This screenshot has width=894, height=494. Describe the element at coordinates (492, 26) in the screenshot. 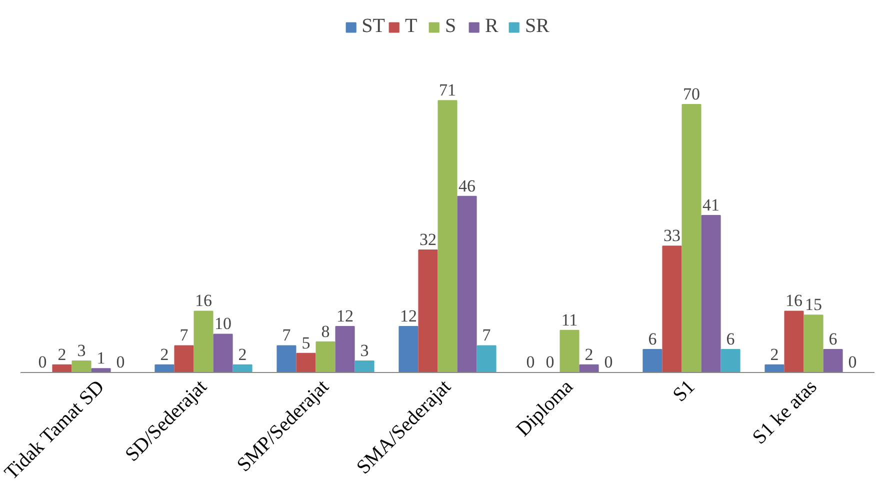

I see `legend-label: R` at that location.